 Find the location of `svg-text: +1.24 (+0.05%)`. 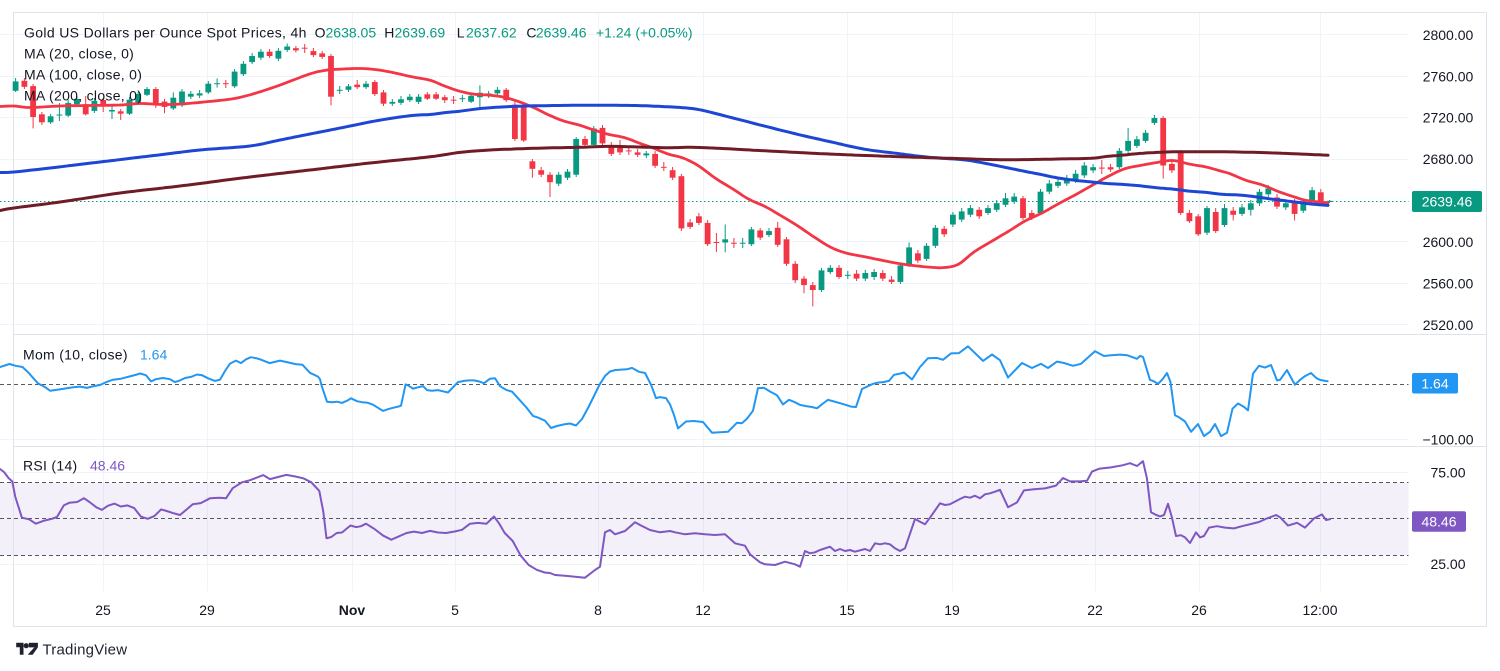

svg-text: +1.24 (+0.05%) is located at coordinates (644, 33).